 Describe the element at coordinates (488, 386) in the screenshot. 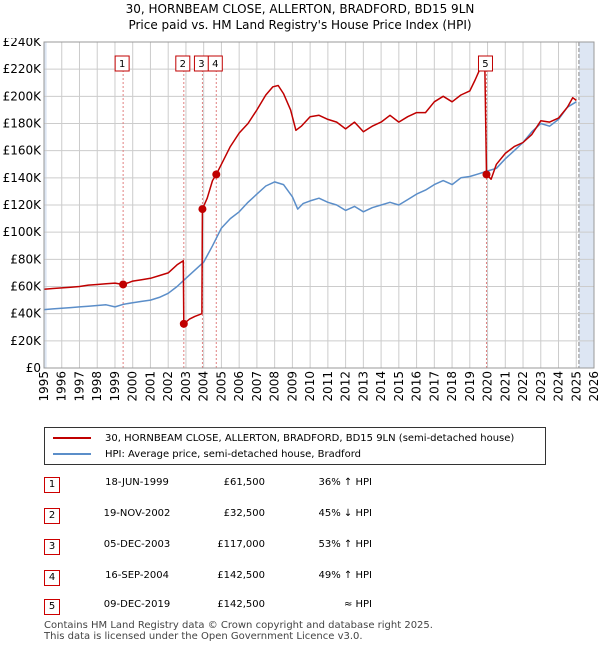

I see `x-tick-label: 2020` at that location.